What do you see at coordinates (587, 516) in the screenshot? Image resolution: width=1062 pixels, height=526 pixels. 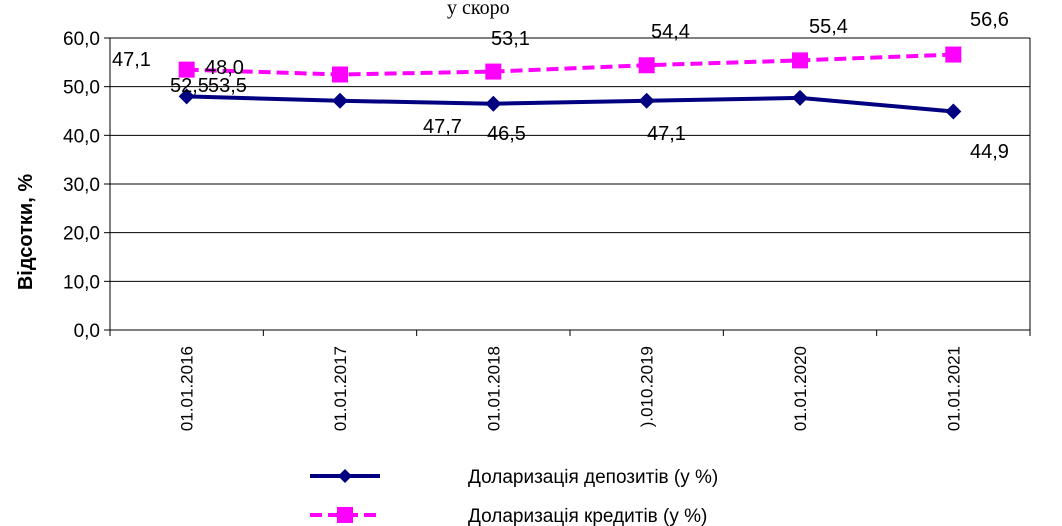 I see `legend-label-loans: Доларизація кредитів (у %)` at bounding box center [587, 516].